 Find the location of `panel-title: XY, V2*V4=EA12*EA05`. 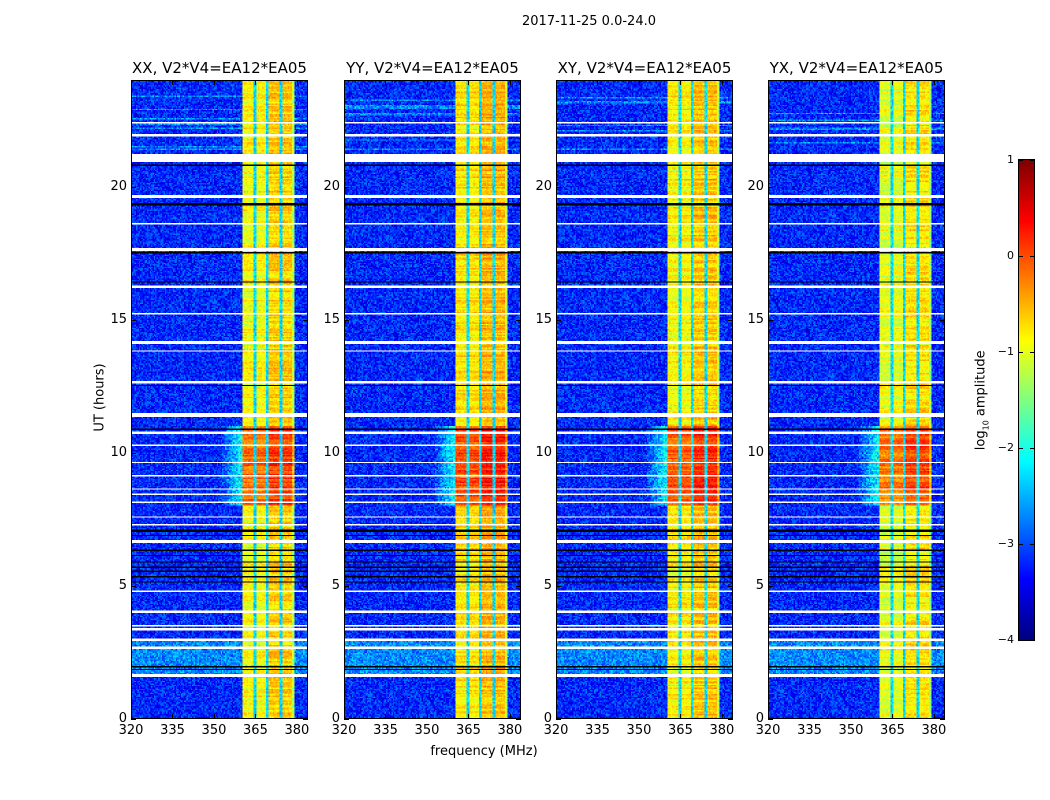

panel-title: XY, V2*V4=EA12*EA05 is located at coordinates (644, 68).